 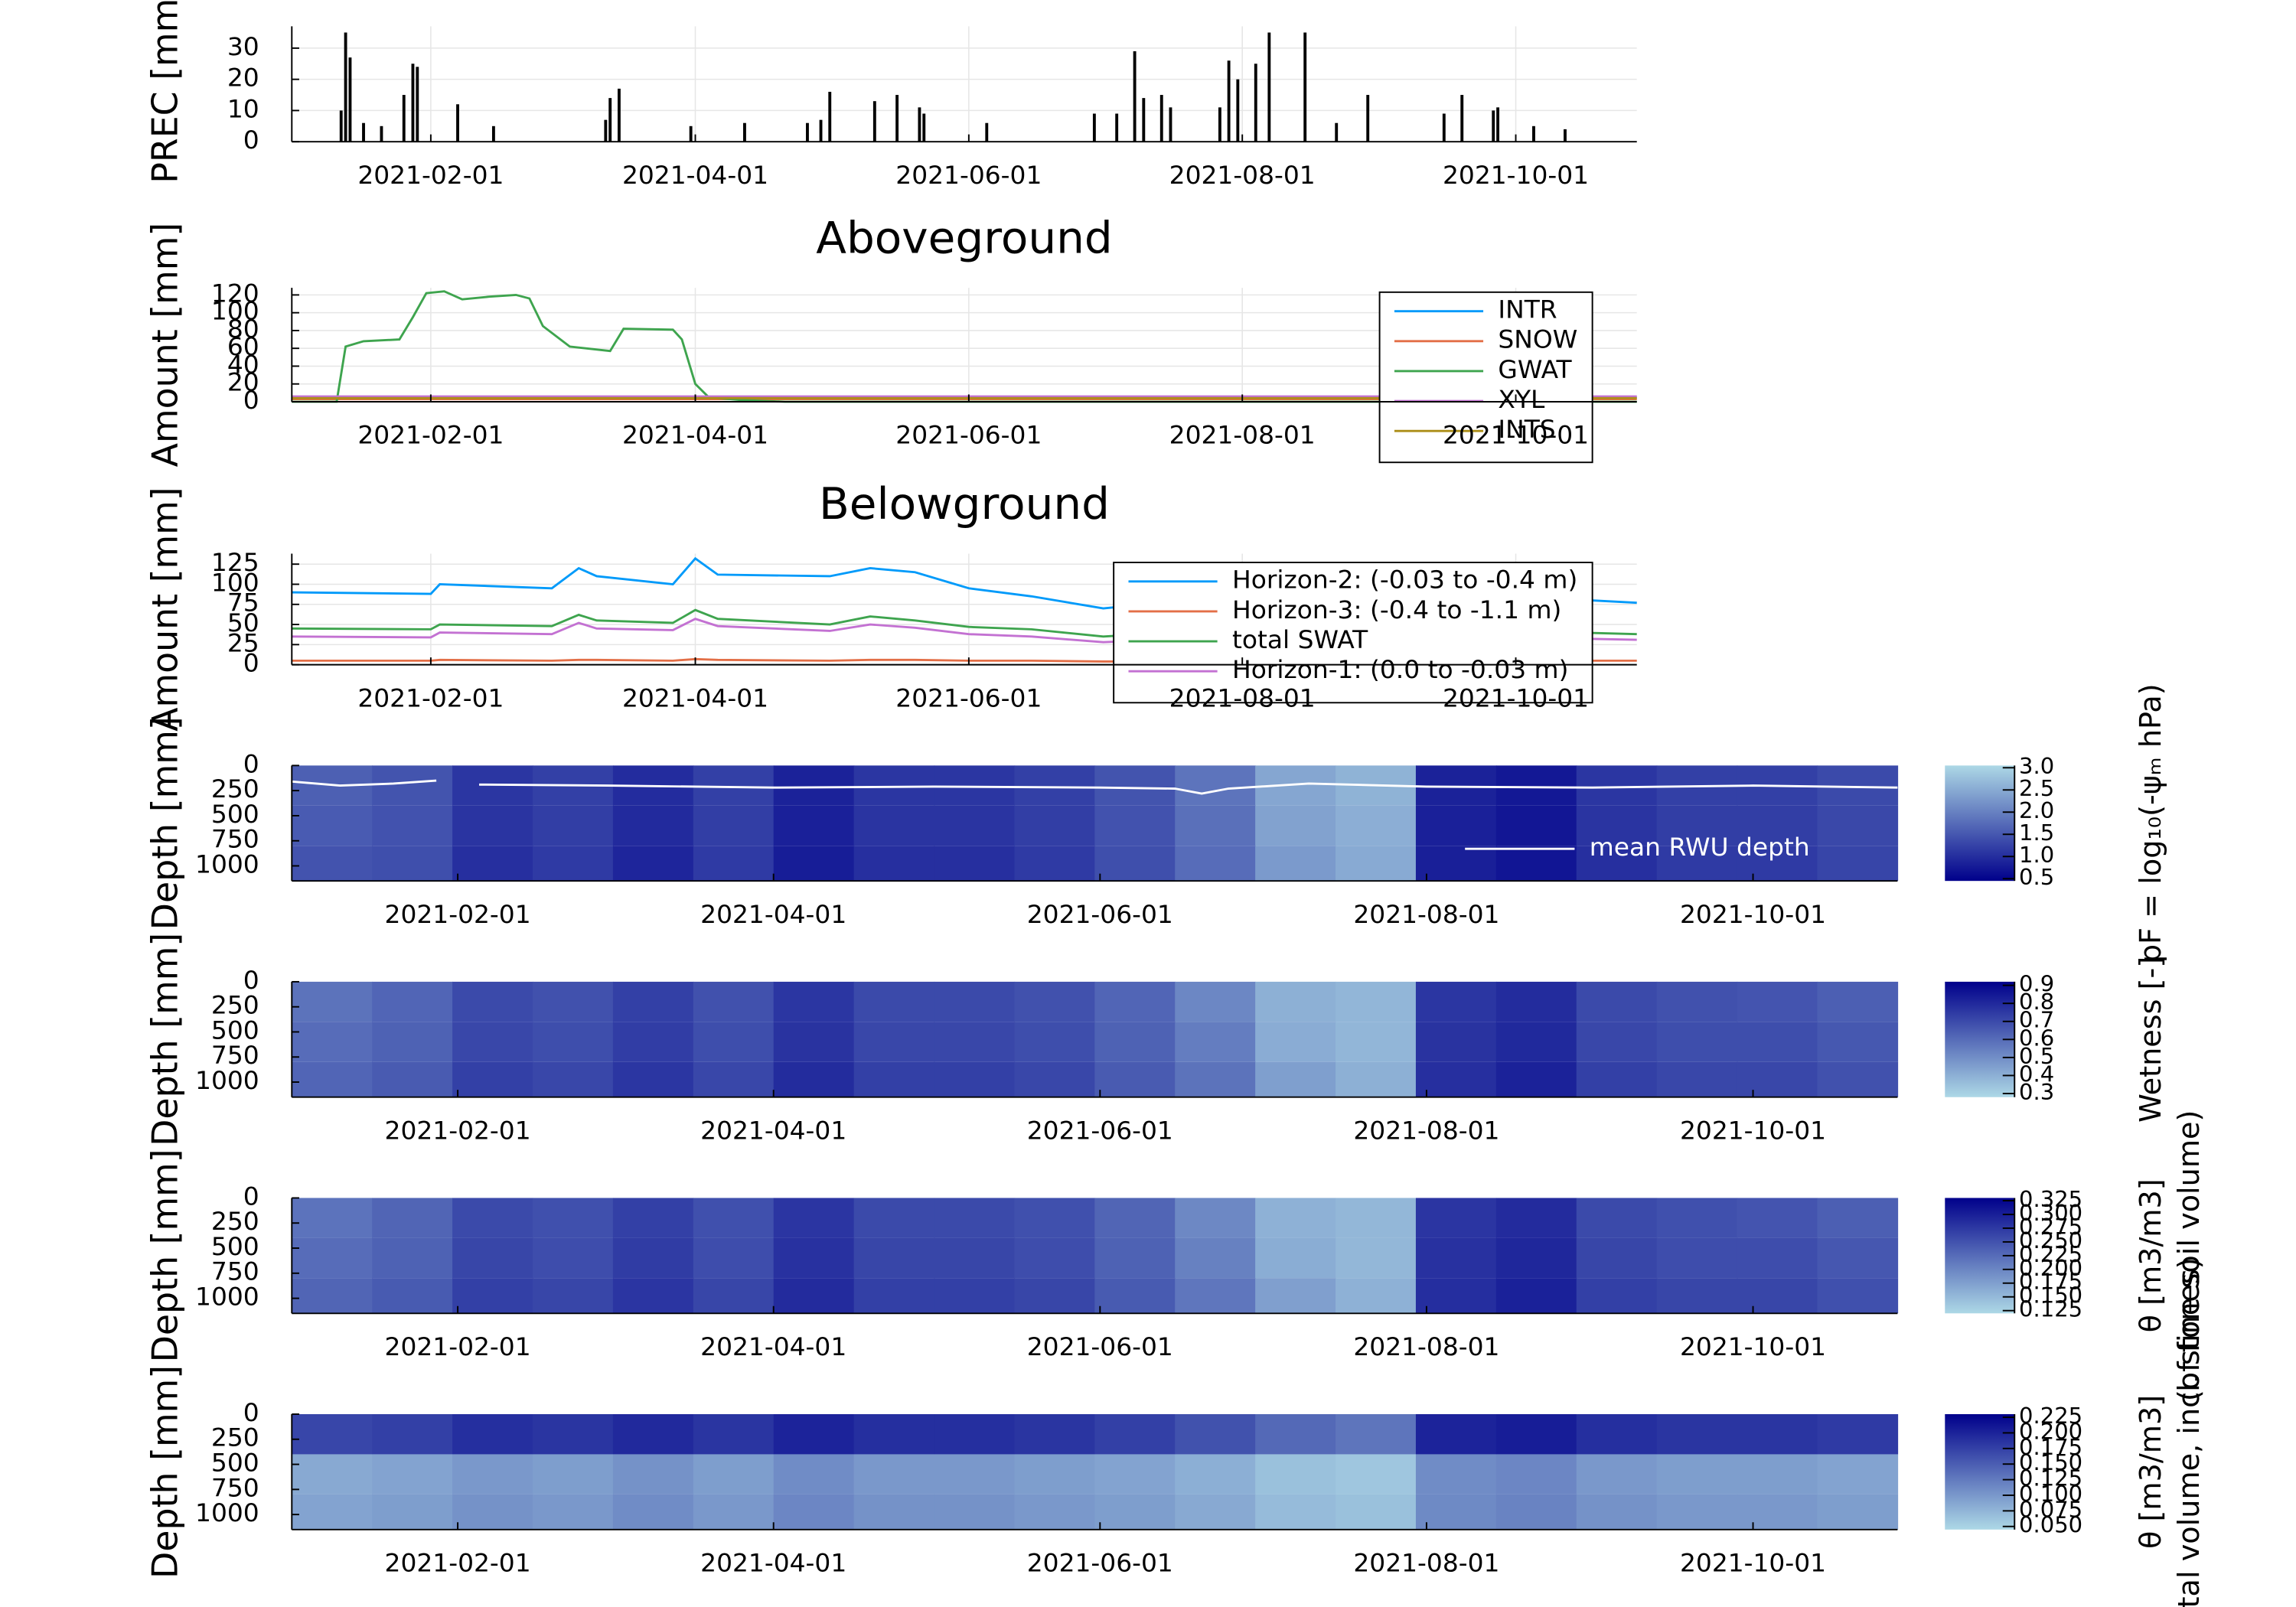 I want to click on colorbar-tick-label: 1.0, so click(x=2036, y=855).